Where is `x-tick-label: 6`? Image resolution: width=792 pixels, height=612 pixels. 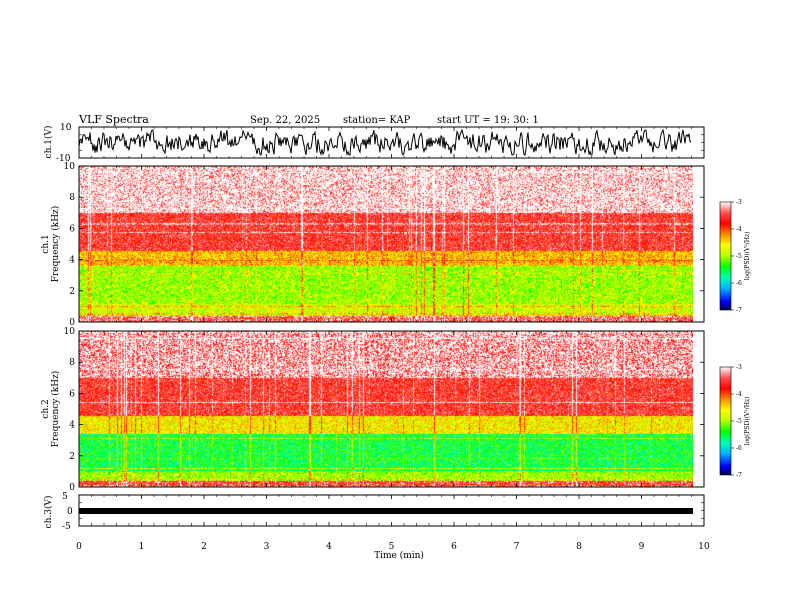
x-tick-label: 6 is located at coordinates (454, 547).